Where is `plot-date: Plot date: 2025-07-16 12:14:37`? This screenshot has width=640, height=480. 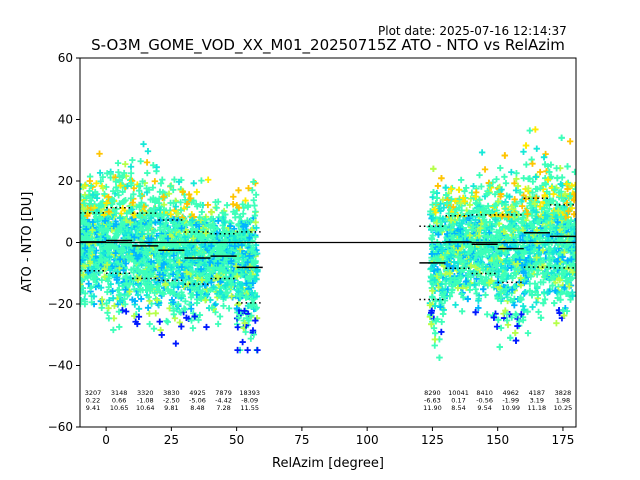 plot-date: Plot date: 2025-07-16 12:14:37 is located at coordinates (472, 31).